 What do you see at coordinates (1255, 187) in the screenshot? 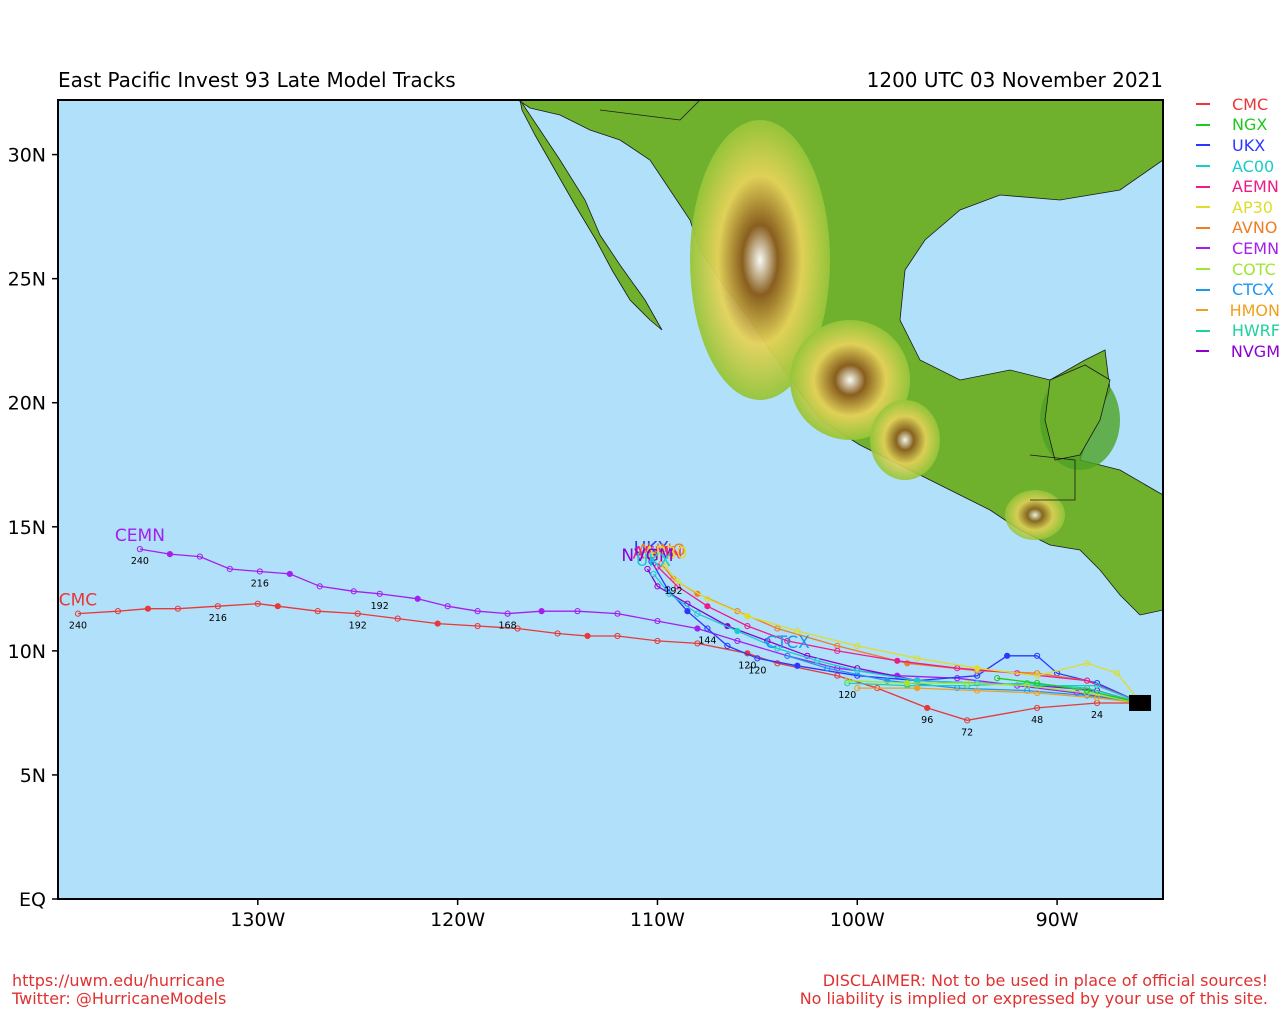
I see `legend-label: AEMN` at bounding box center [1255, 187].